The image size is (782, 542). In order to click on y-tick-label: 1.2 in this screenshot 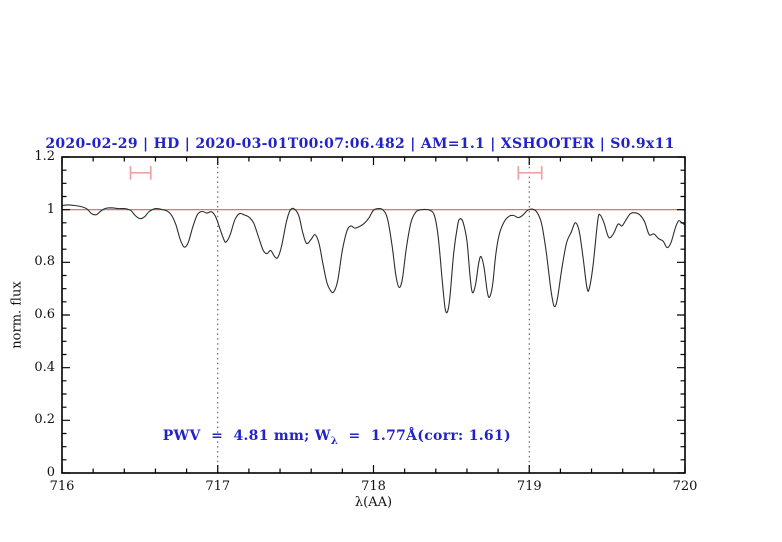, I will do `click(44, 157)`.